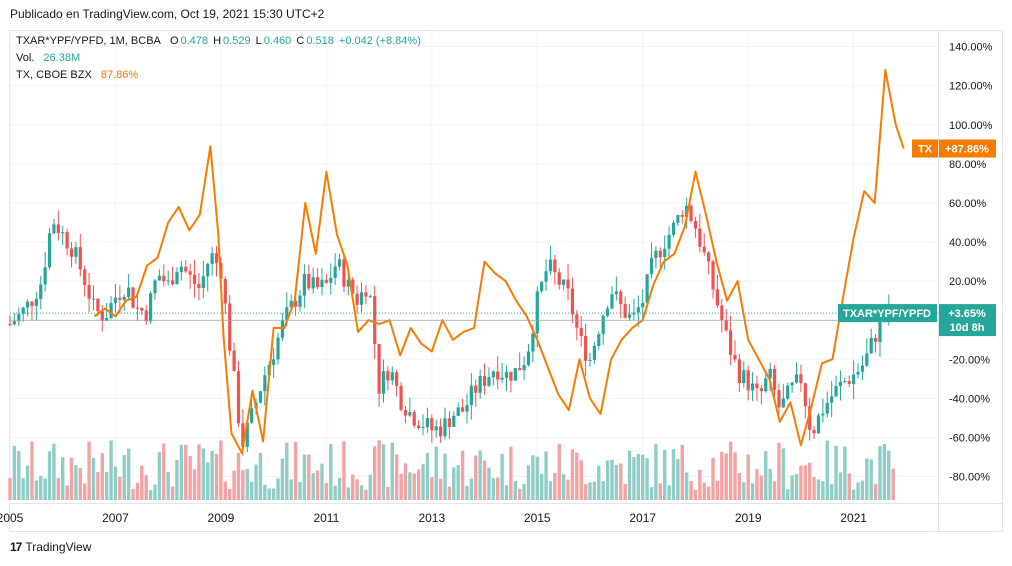 The image size is (1012, 566). I want to click on legend-low: 0.460, so click(277, 41).